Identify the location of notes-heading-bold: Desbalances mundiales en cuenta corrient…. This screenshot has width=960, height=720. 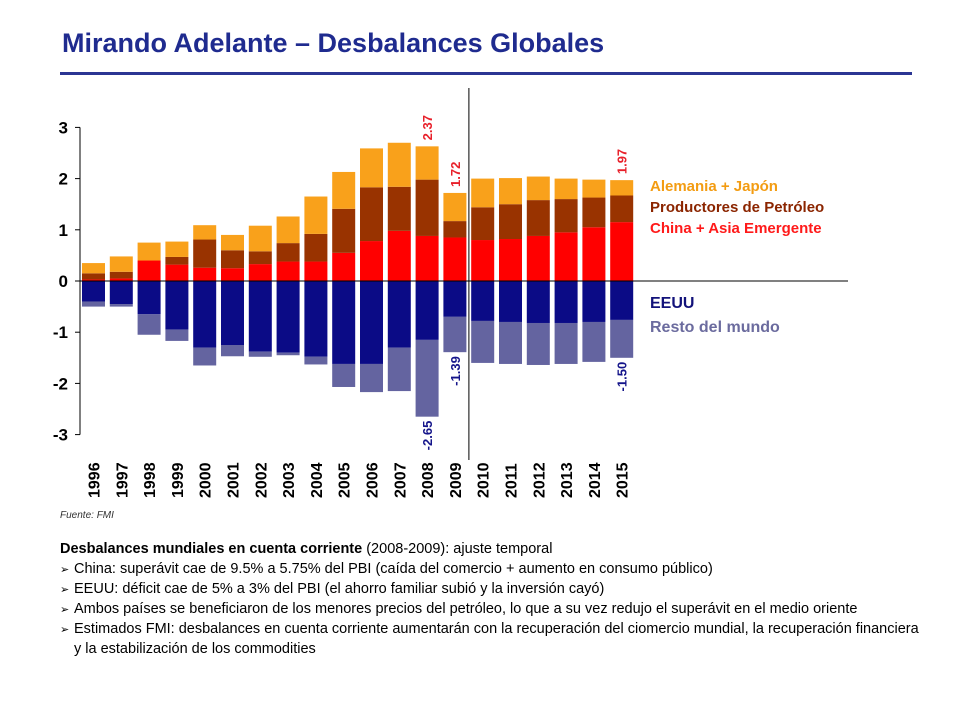
(211, 549).